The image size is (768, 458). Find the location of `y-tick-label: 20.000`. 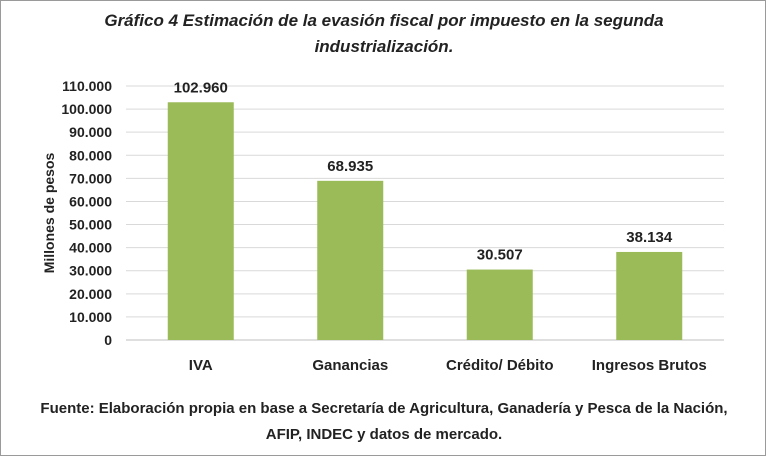

y-tick-label: 20.000 is located at coordinates (90, 294).